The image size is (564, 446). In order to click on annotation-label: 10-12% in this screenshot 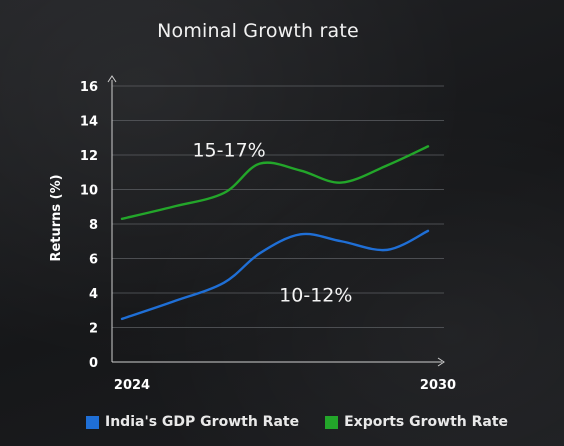, I will do `click(315, 296)`.